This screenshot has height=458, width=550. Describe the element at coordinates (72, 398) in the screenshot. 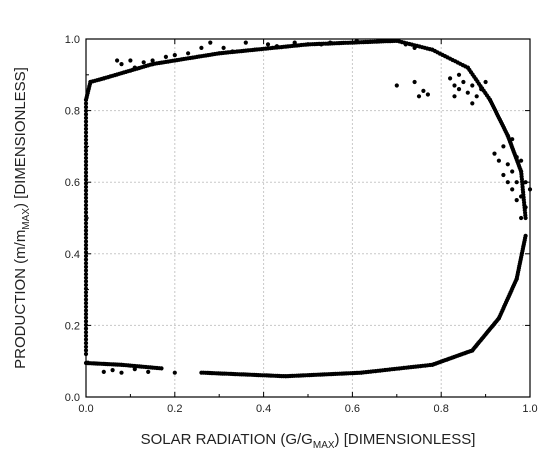

I see `y-tick-label: 0.0` at that location.